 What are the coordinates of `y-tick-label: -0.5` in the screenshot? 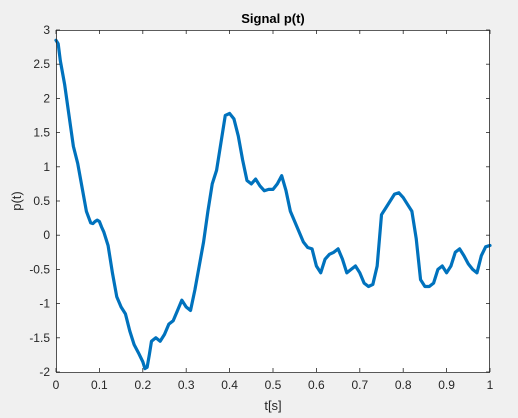 It's located at (39, 269).